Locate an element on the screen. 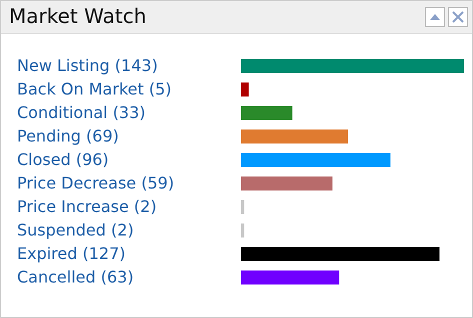  y-tick-label: Price Decrease (59) is located at coordinates (95, 182).